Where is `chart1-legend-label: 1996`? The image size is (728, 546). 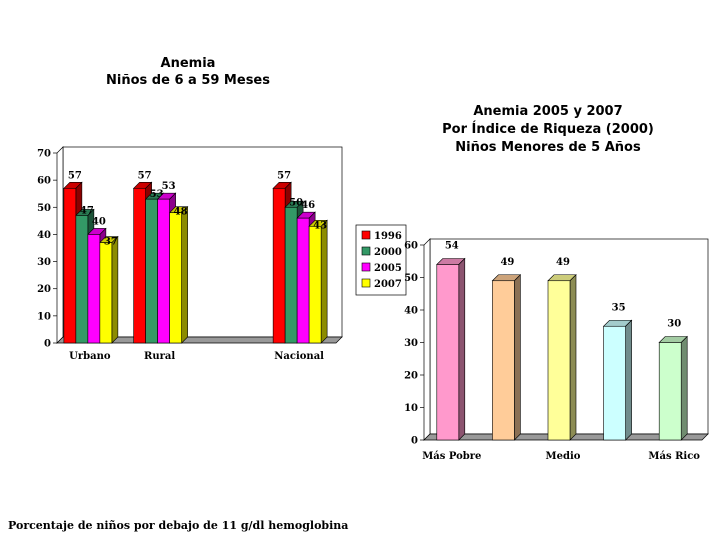 chart1-legend-label: 1996 is located at coordinates (388, 236).